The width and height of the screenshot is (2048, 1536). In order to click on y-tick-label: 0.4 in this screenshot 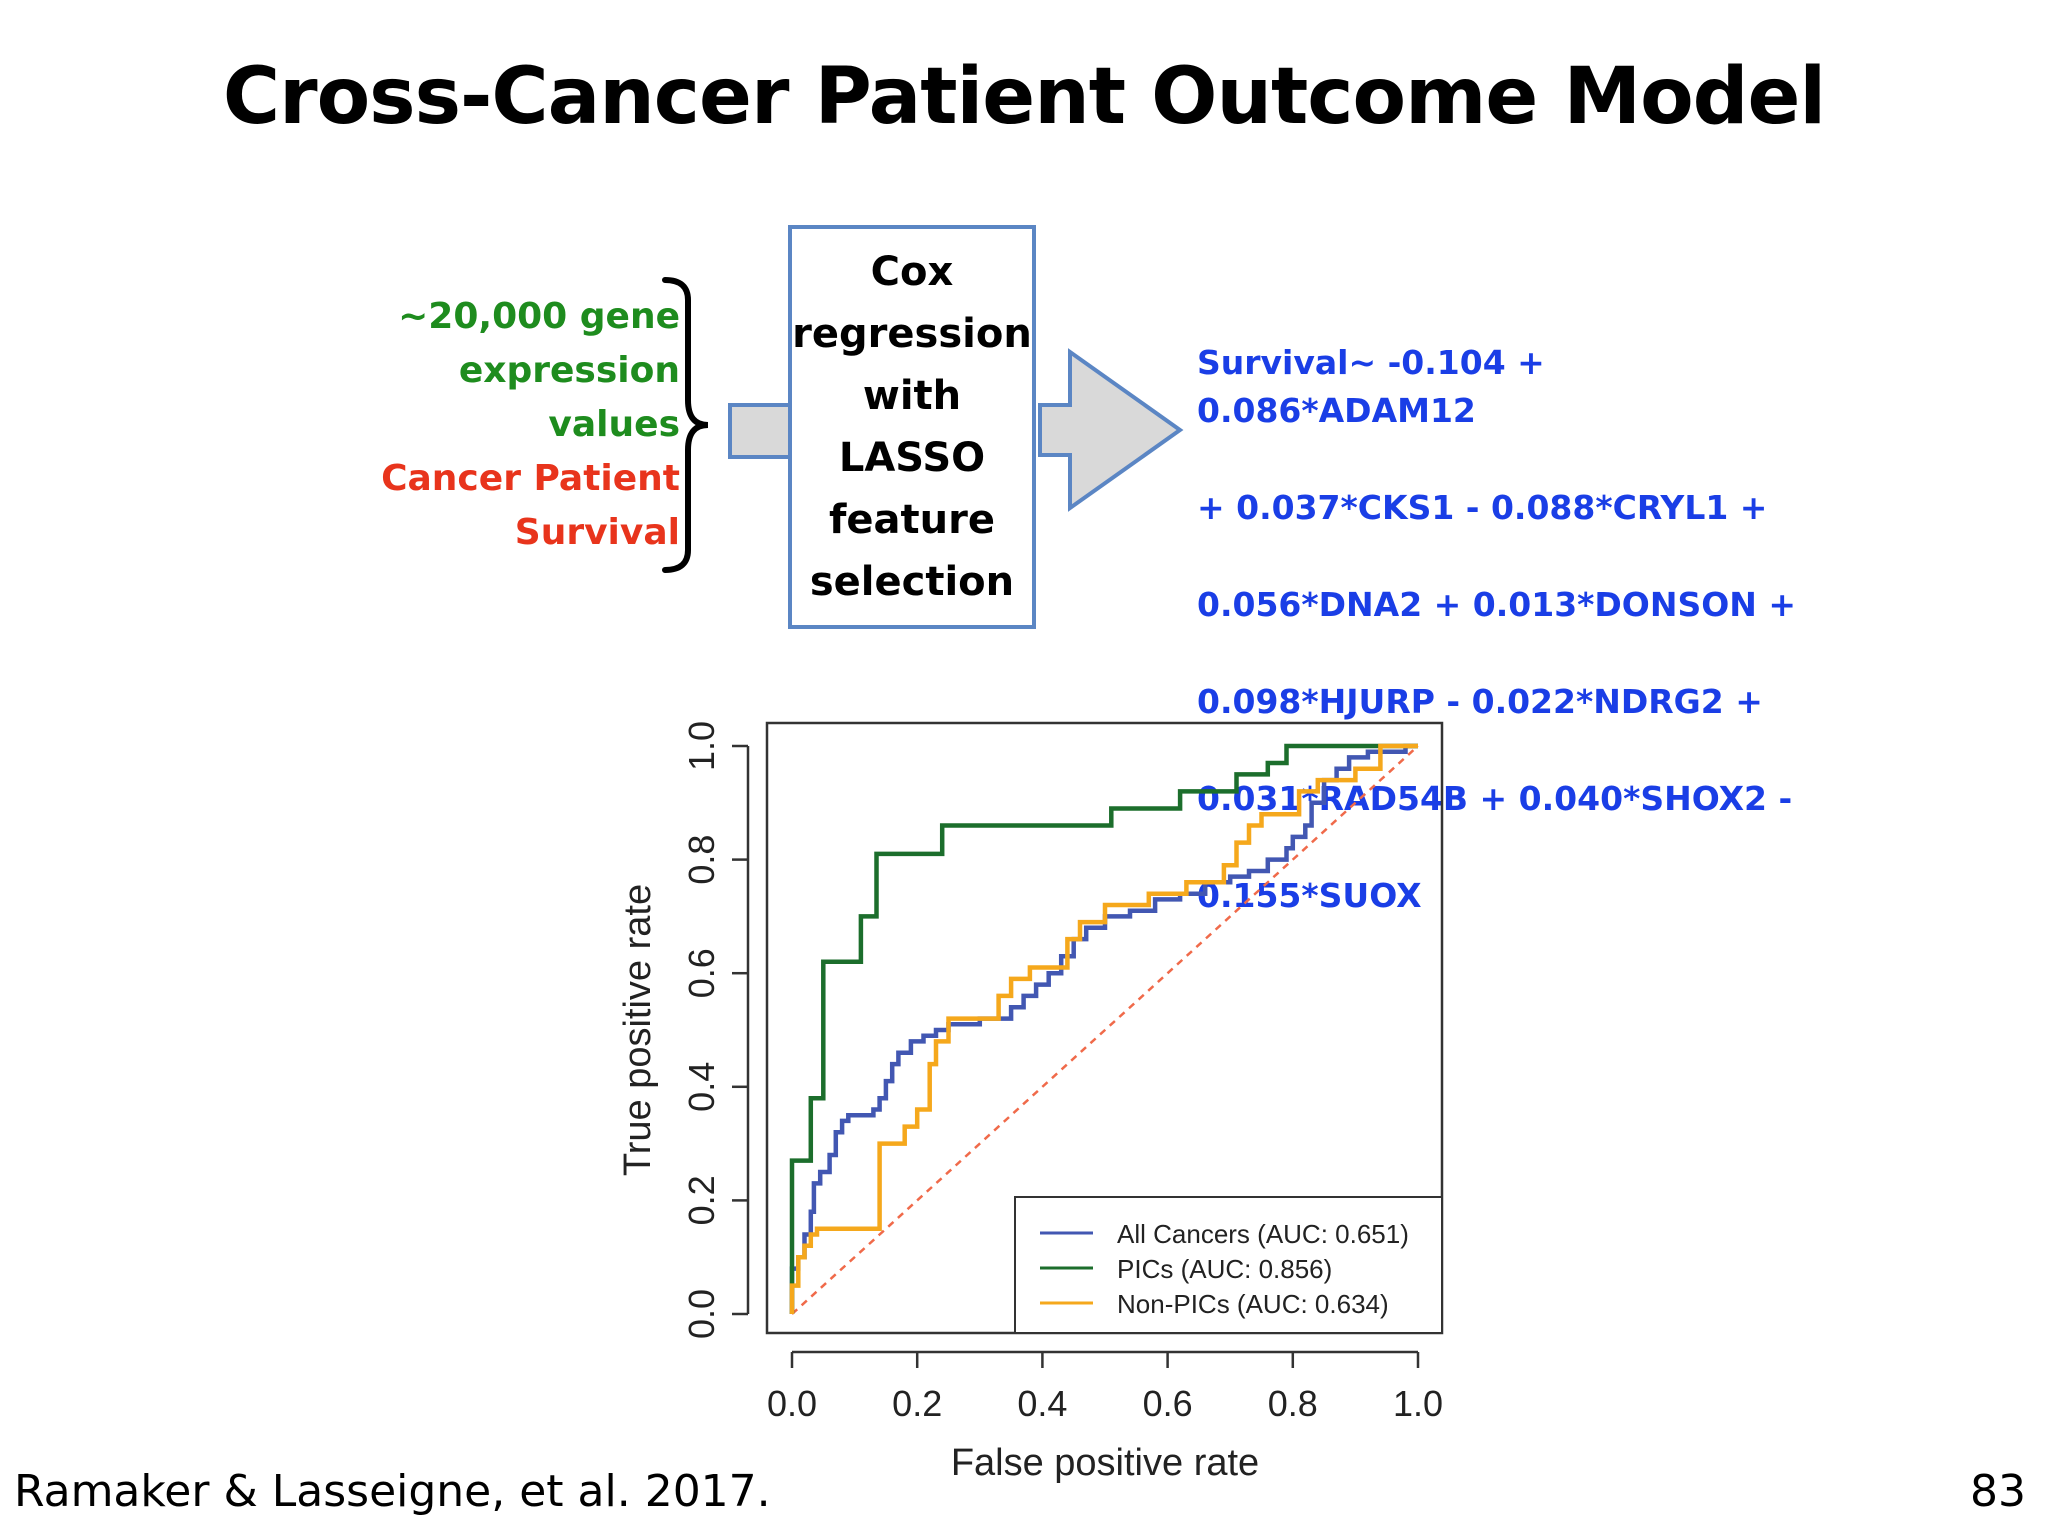, I will do `click(701, 1087)`.